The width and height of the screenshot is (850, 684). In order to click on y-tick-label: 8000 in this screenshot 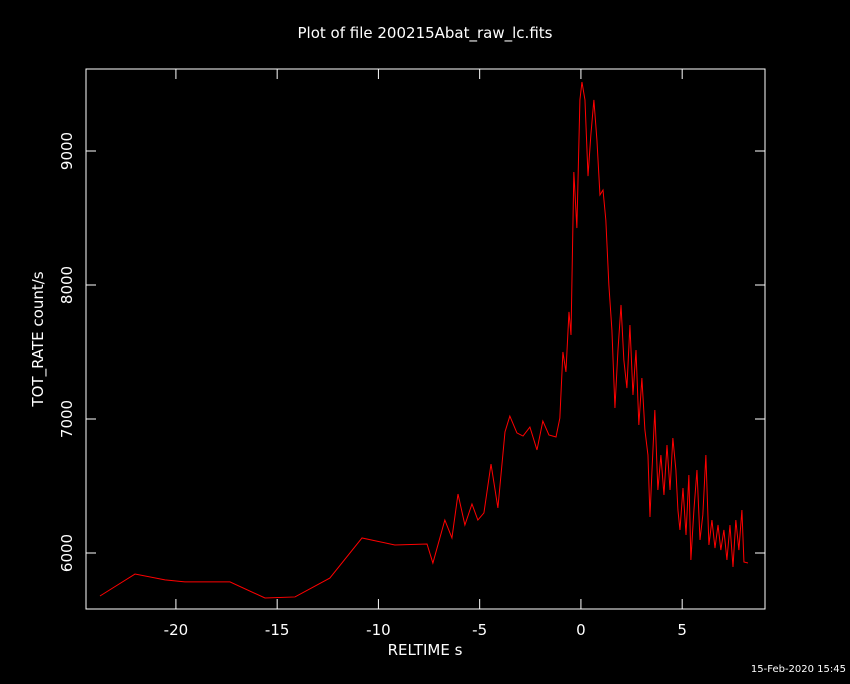, I will do `click(67, 285)`.